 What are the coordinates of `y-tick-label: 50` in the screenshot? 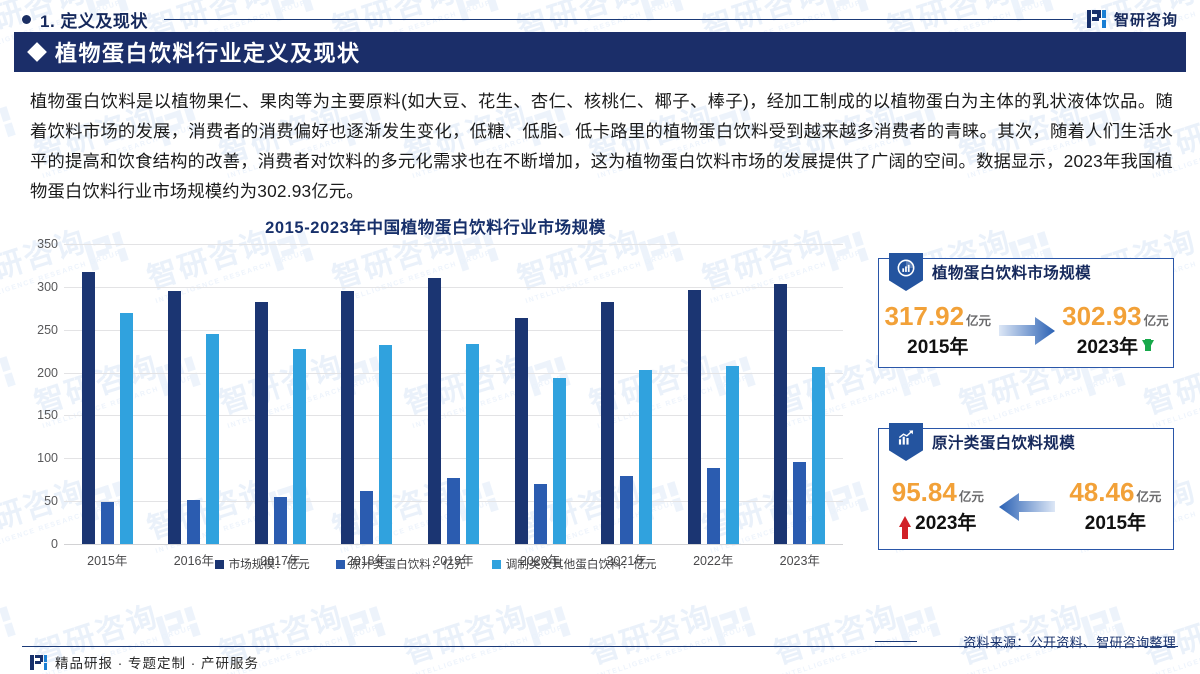 It's located at (51, 501).